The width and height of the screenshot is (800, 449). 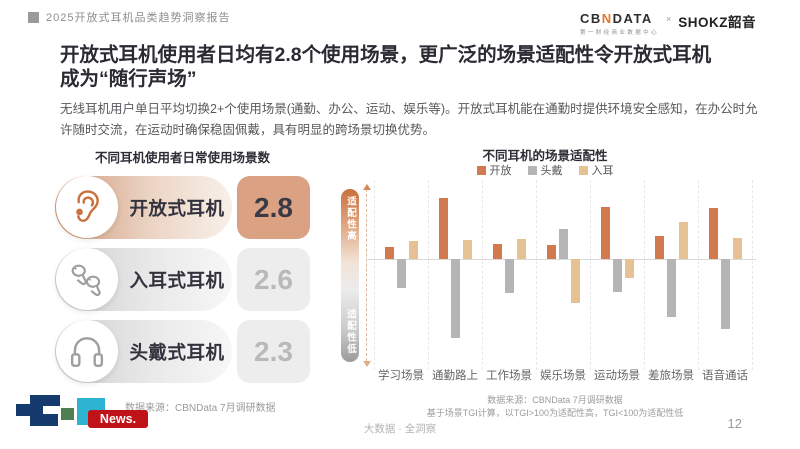 I want to click on left-source-note: 数据来源：CBNData 7月调研数据, so click(x=200, y=408).